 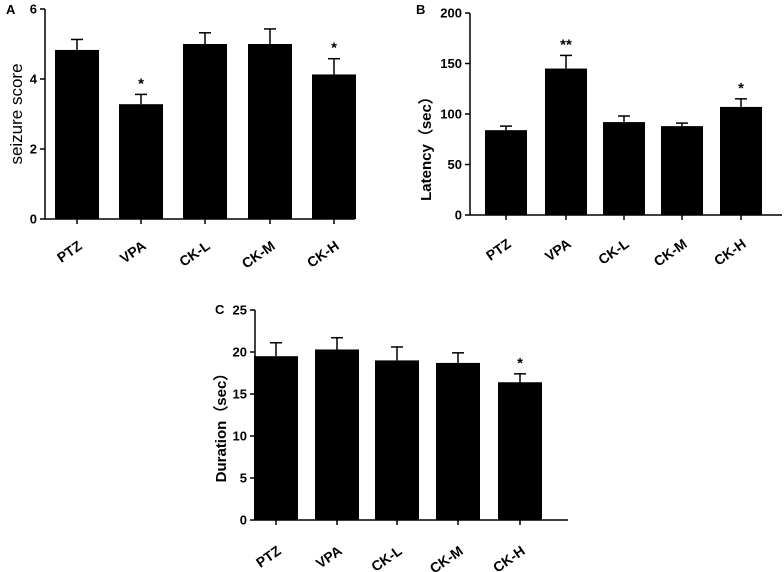 I want to click on y-tick-label: 200, so click(x=451, y=13).